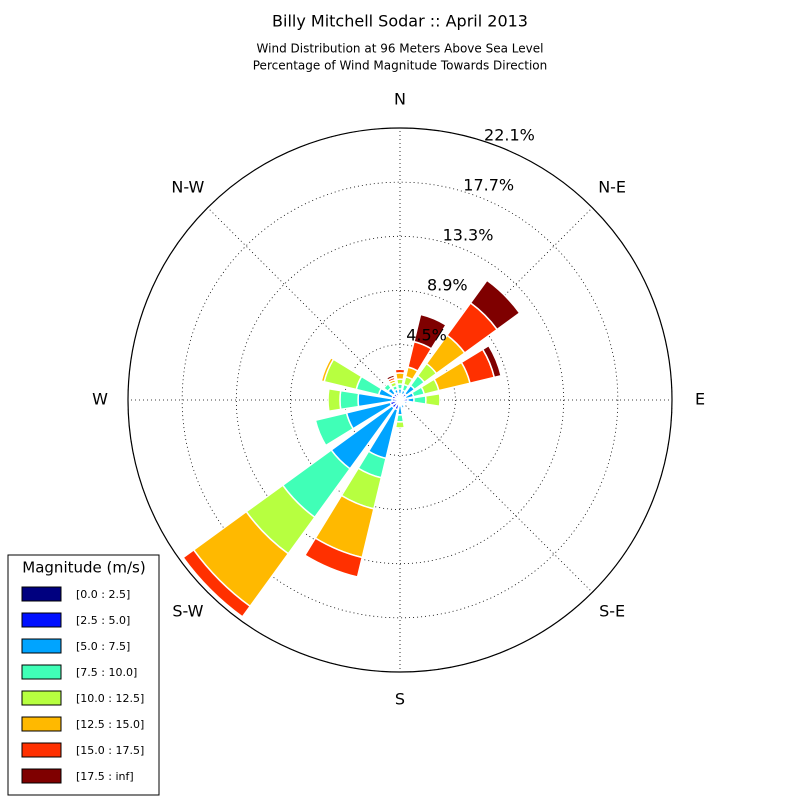  I want to click on y-tick-label: 13.3%, so click(468, 234).